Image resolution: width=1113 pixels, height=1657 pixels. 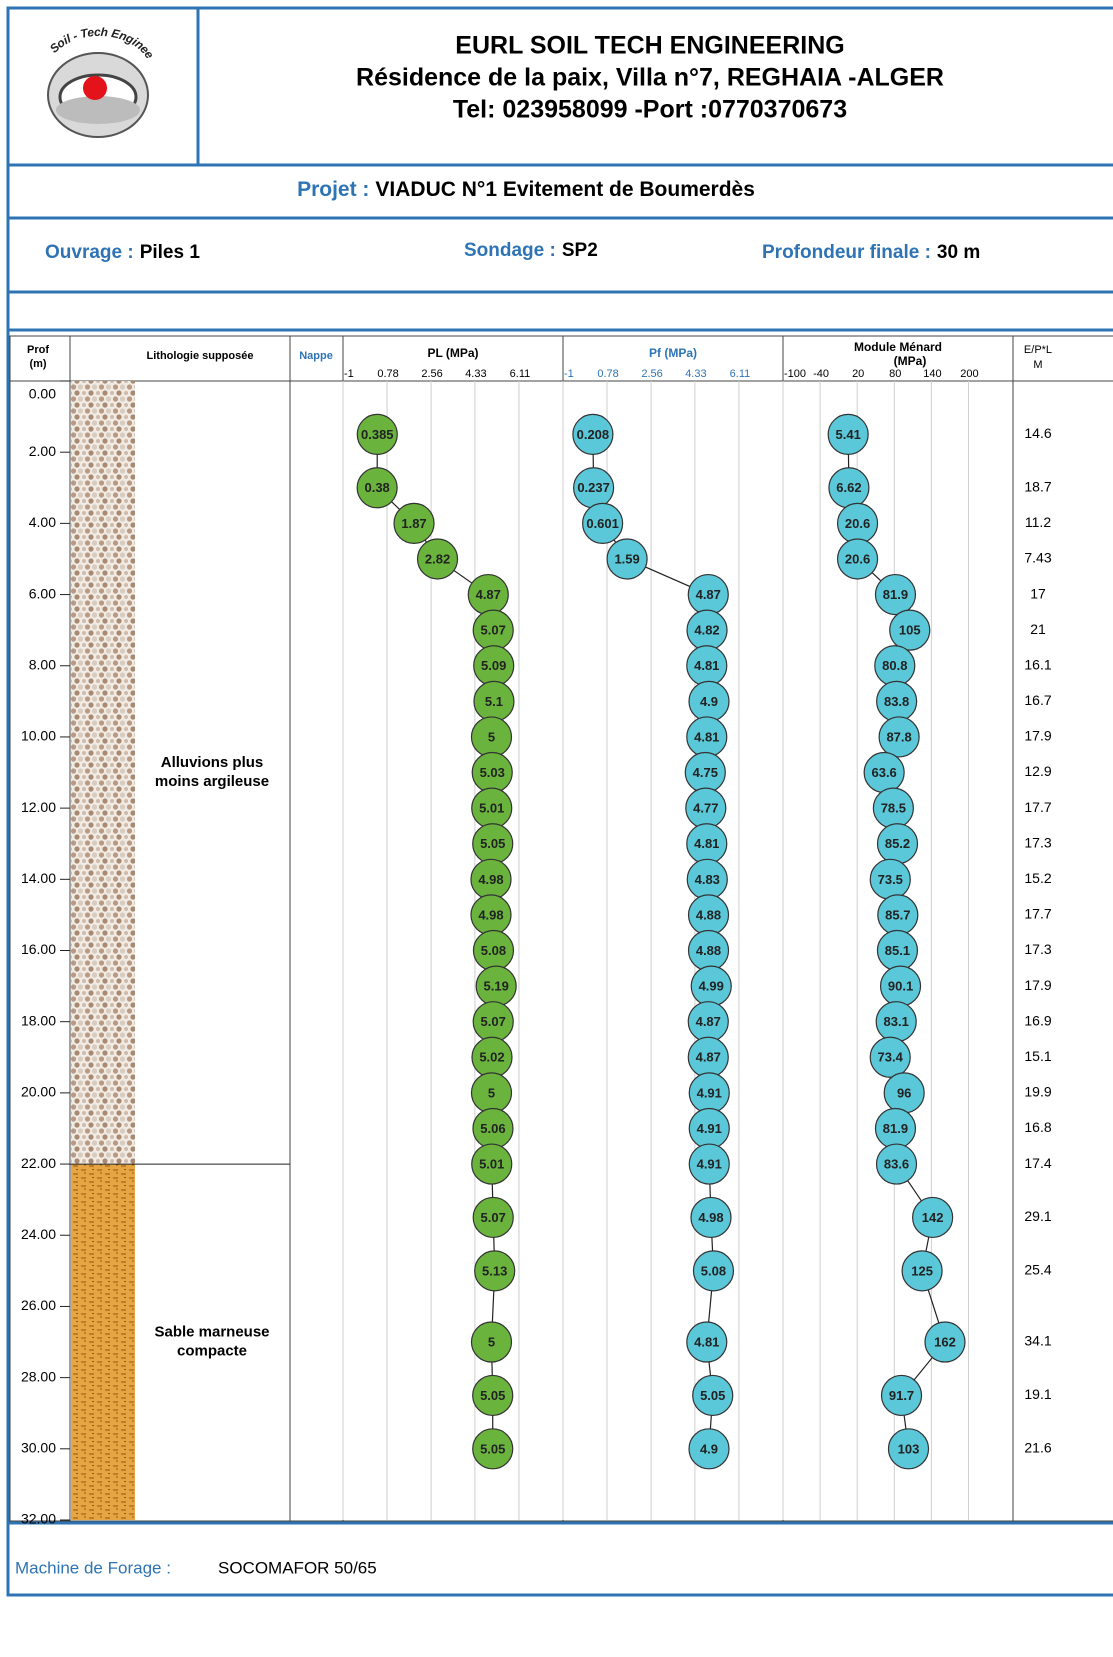 What do you see at coordinates (492, 1128) in the screenshot?
I see `point-label: 5.06` at bounding box center [492, 1128].